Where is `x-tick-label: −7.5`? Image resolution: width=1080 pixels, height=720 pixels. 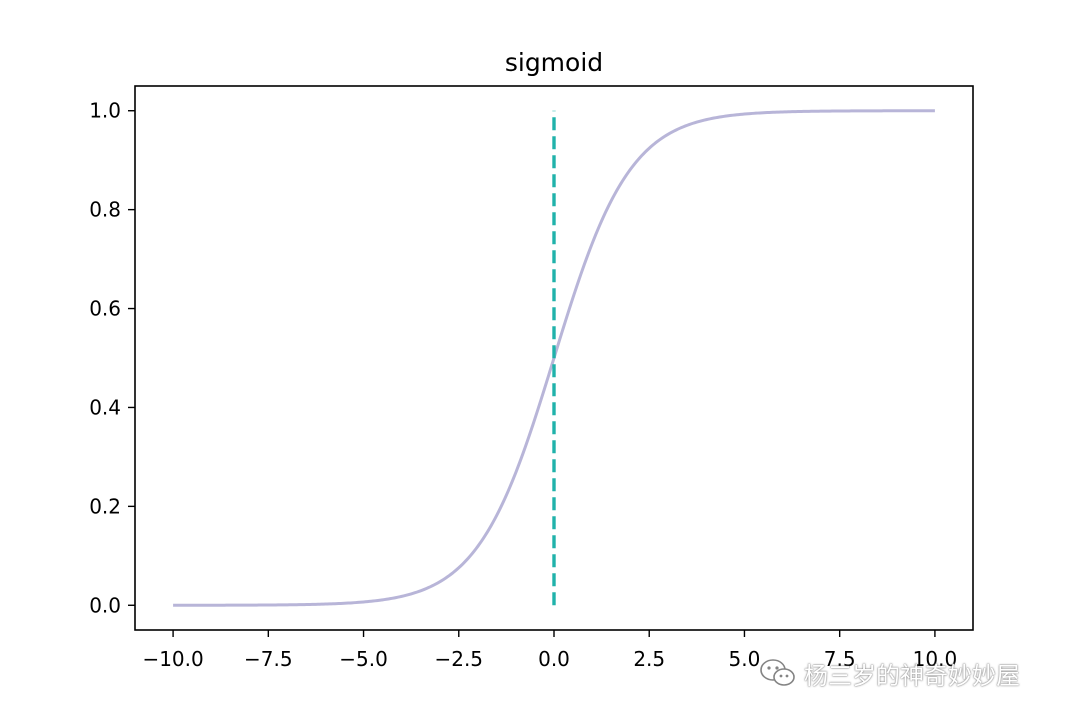 x-tick-label: −7.5 is located at coordinates (268, 659).